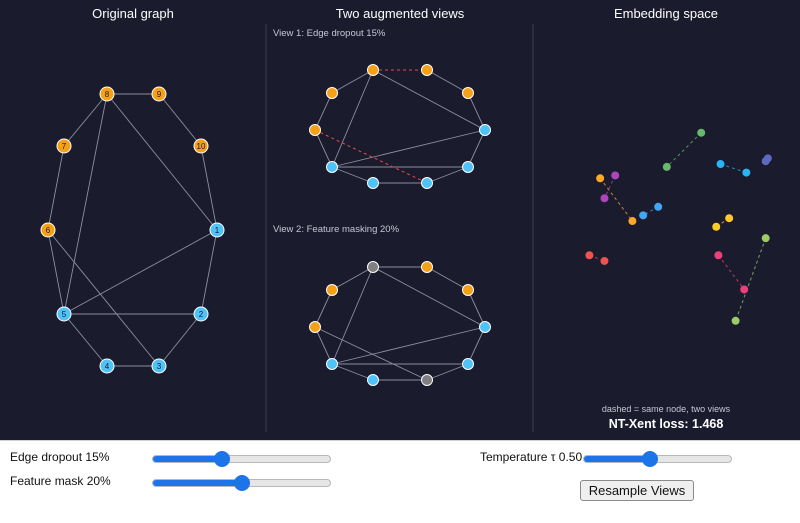 Image resolution: width=800 pixels, height=523 pixels. I want to click on feature-mask-thumb, so click(241, 483).